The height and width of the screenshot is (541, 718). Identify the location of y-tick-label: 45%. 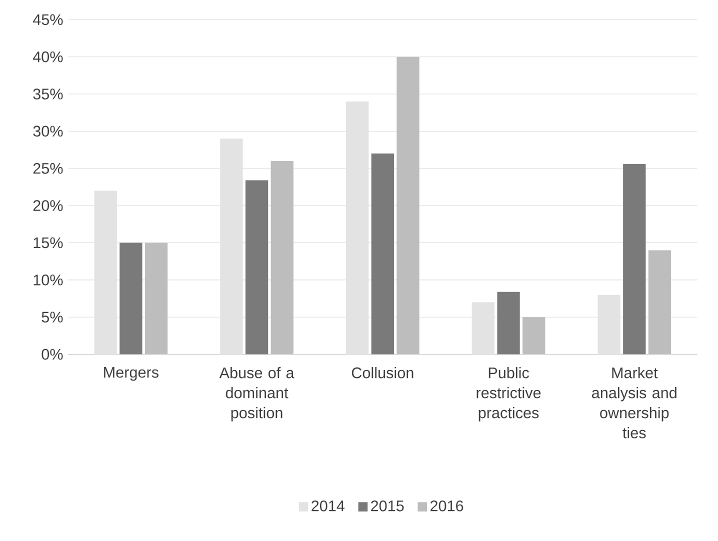
(47, 20).